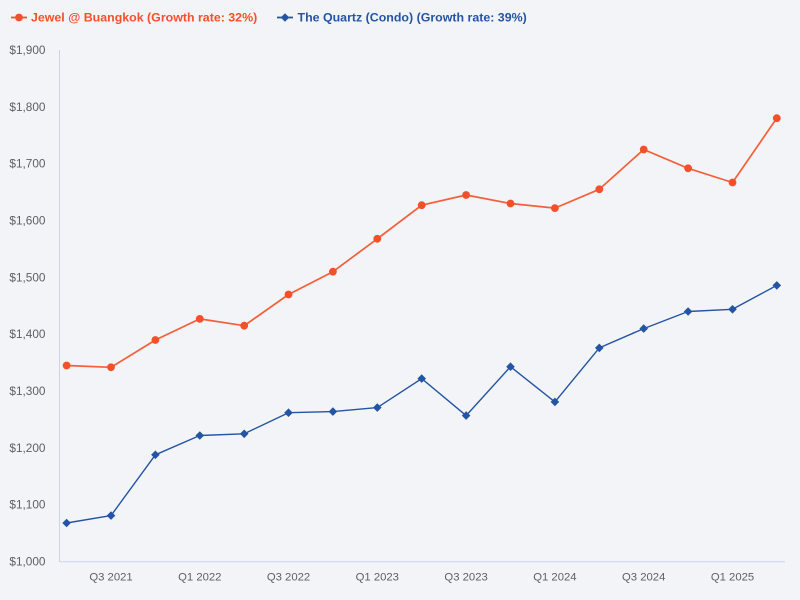 The width and height of the screenshot is (800, 600). I want to click on svg-text: Q1 2024, so click(554, 578).